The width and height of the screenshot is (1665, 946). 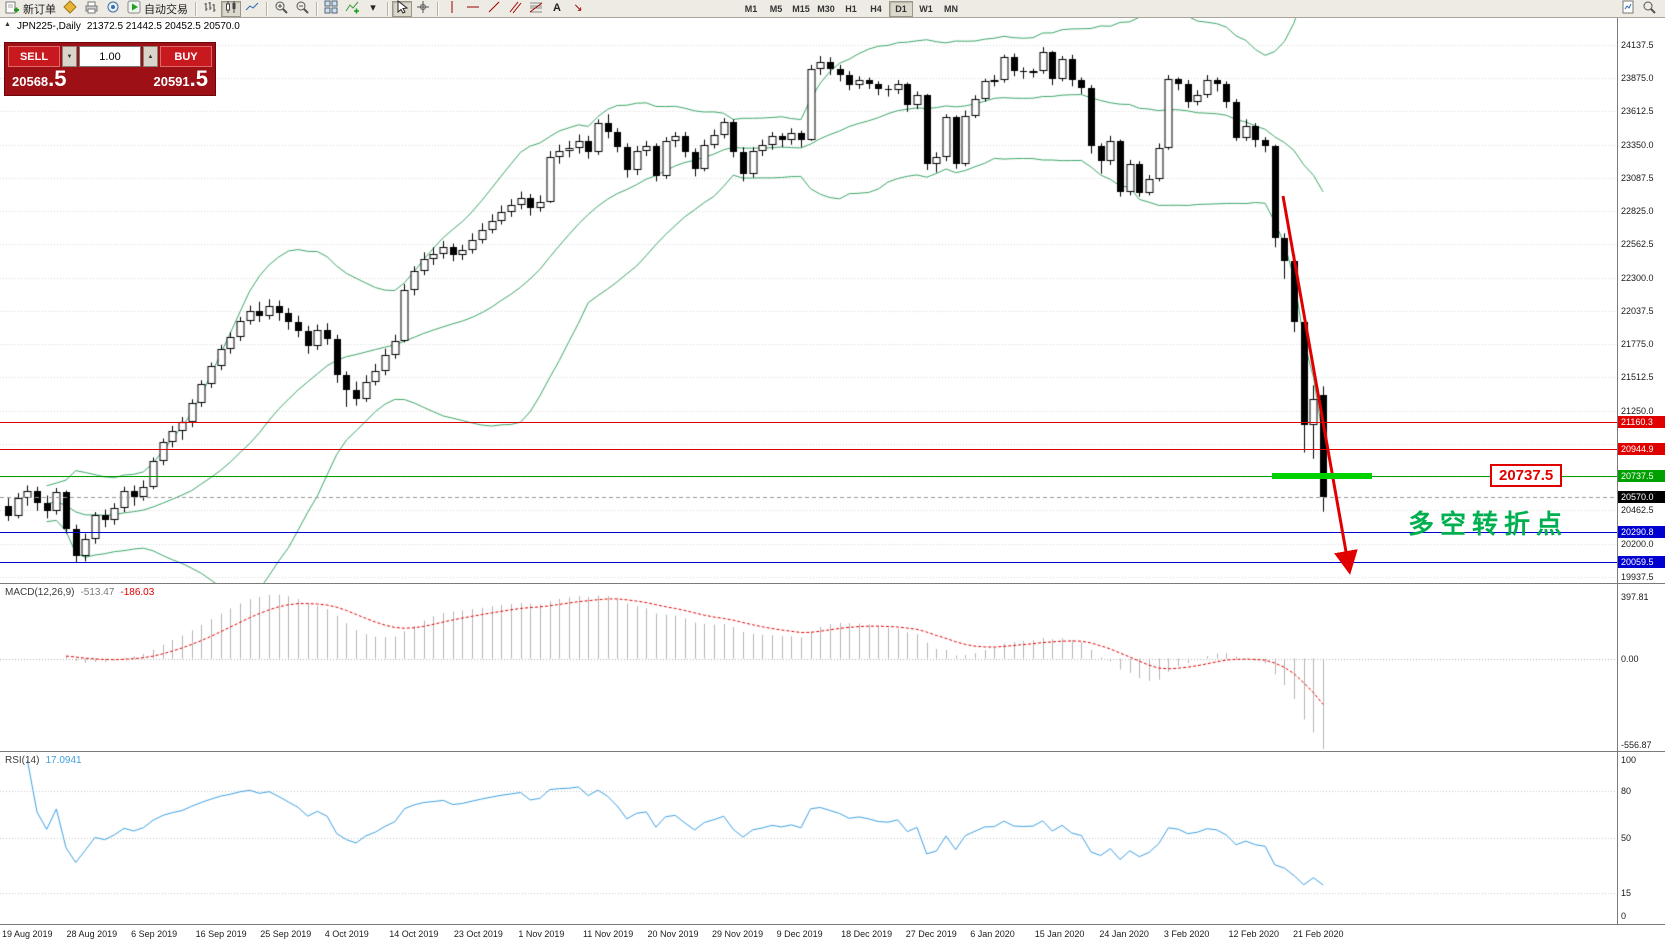 I want to click on new-chart-button, so click(x=1628, y=8).